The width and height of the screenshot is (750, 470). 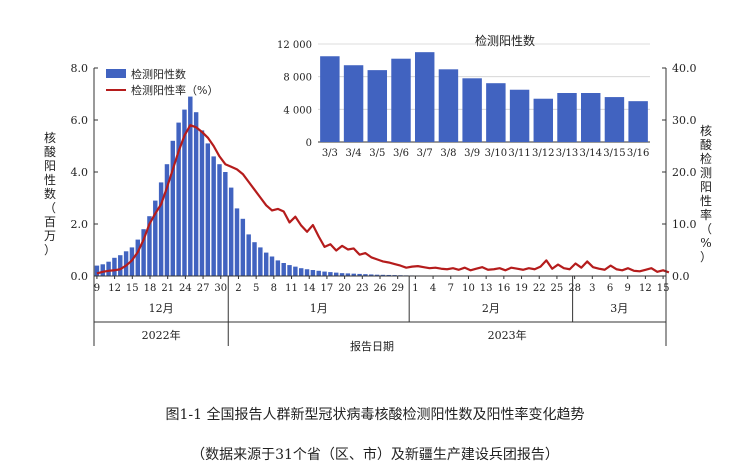 What do you see at coordinates (638, 153) in the screenshot?
I see `inset-x-tick-label: 3/16` at bounding box center [638, 153].